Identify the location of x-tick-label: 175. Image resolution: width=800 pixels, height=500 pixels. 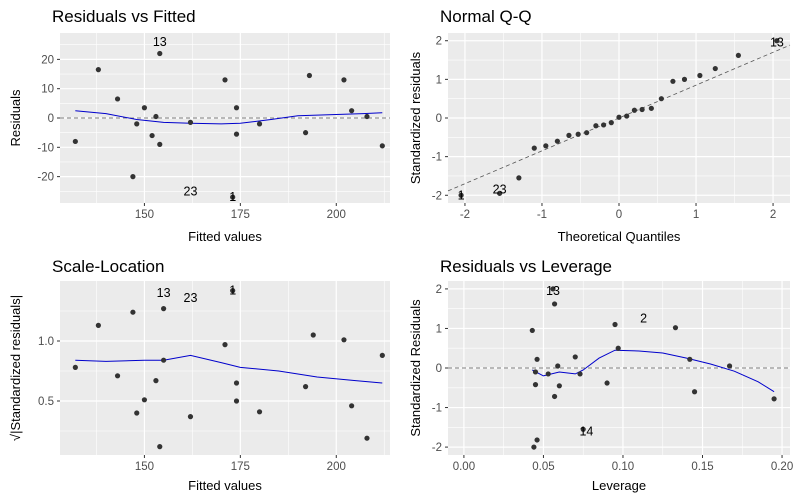
(240, 467).